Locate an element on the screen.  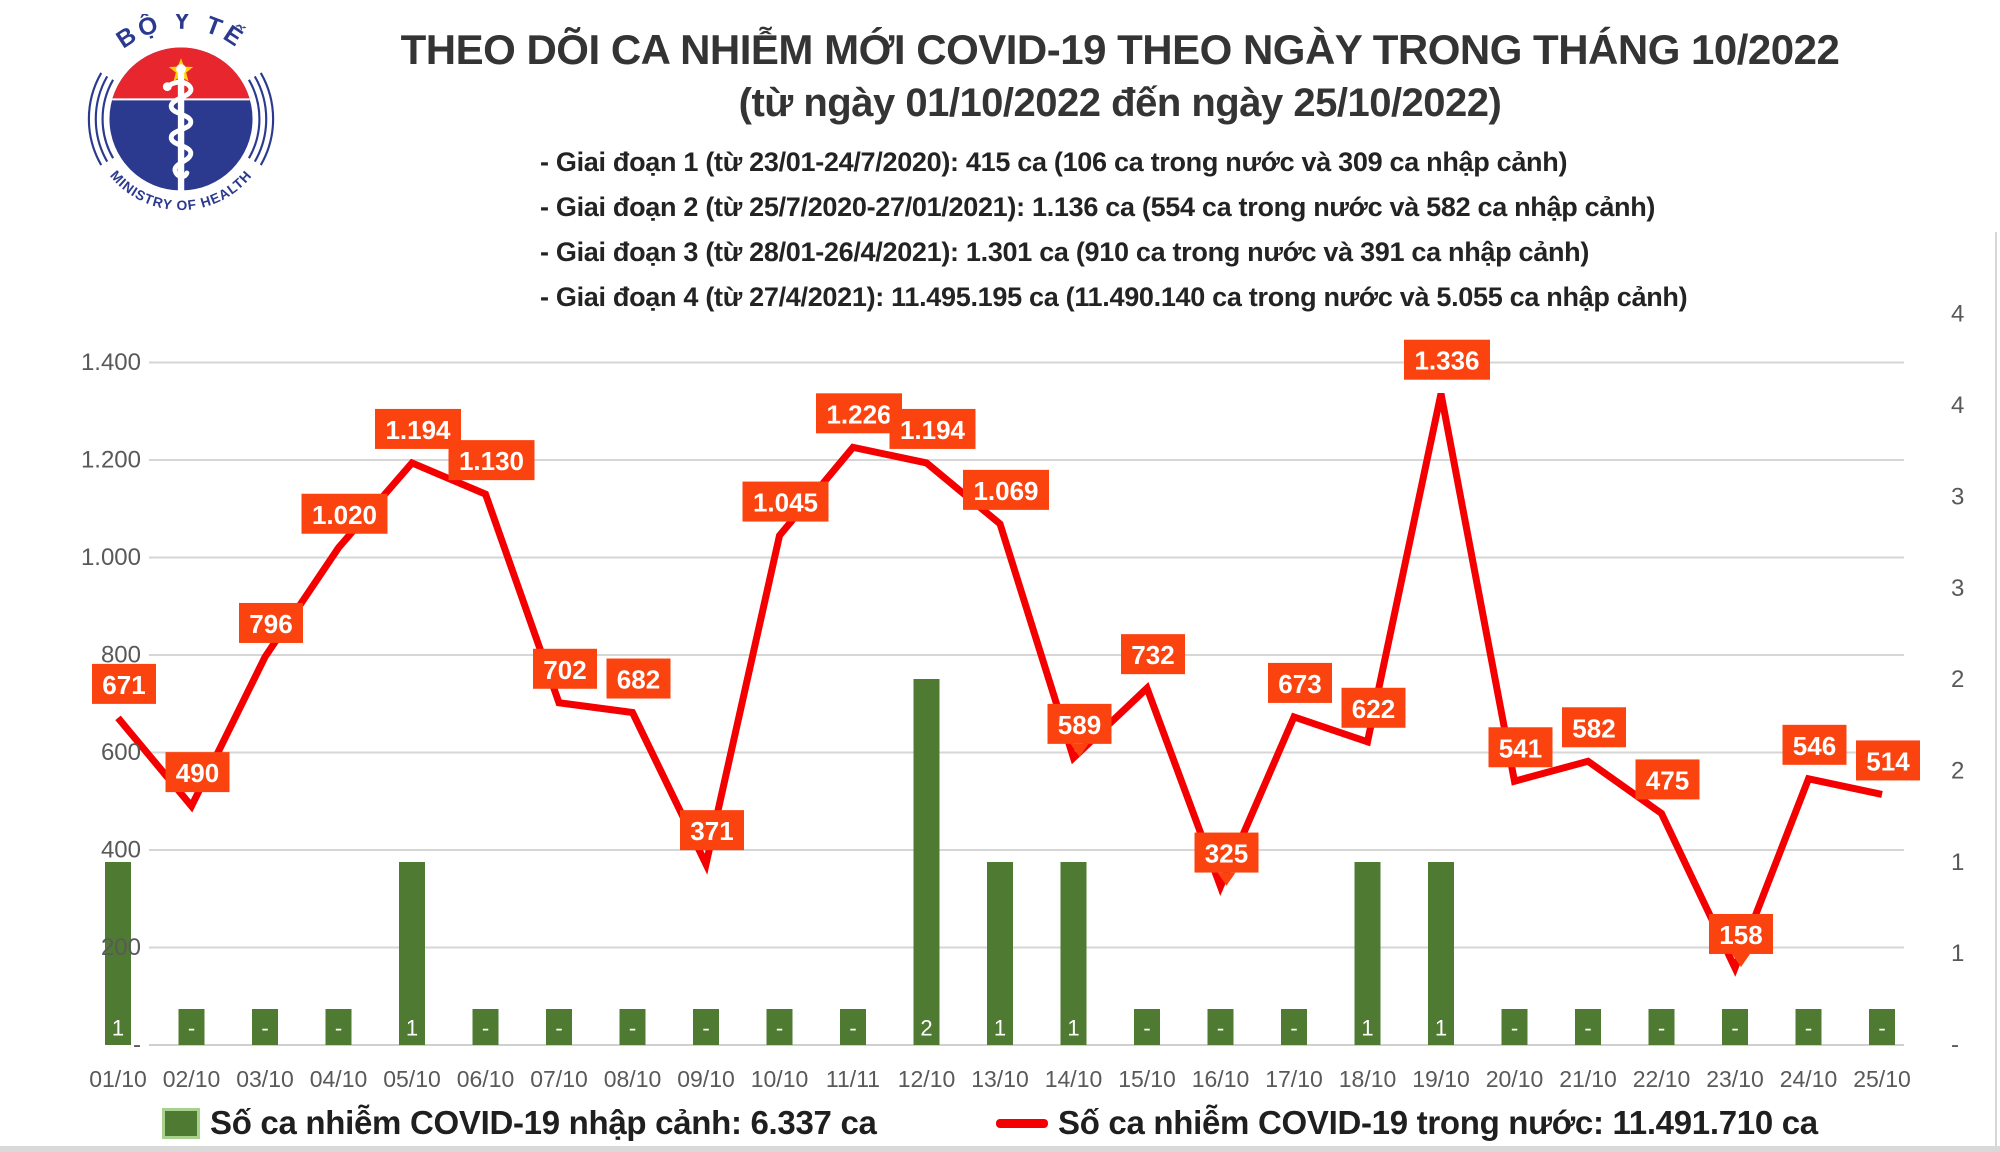
x-axis-tick-label: 13/10 is located at coordinates (1000, 1079).